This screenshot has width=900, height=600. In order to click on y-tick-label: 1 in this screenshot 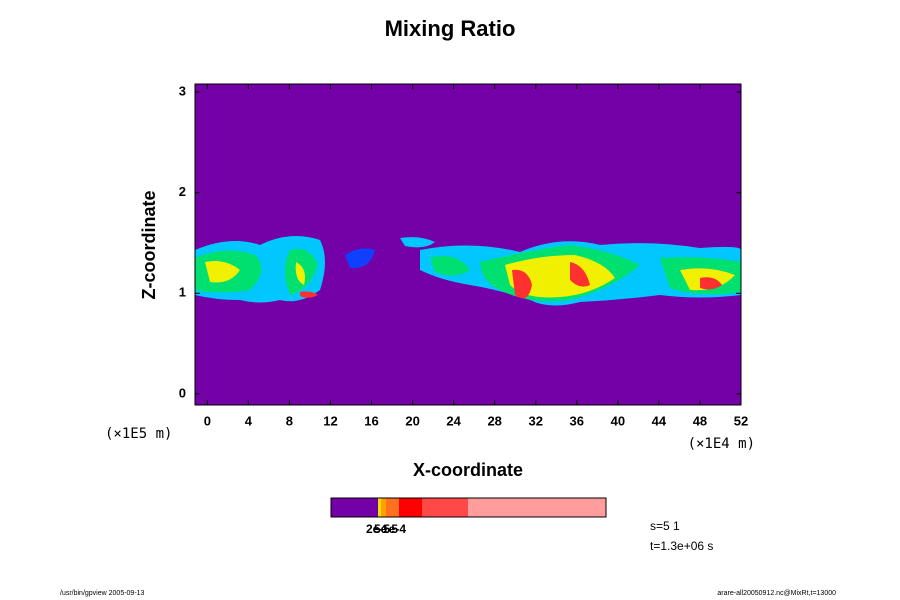, I will do `click(182, 292)`.